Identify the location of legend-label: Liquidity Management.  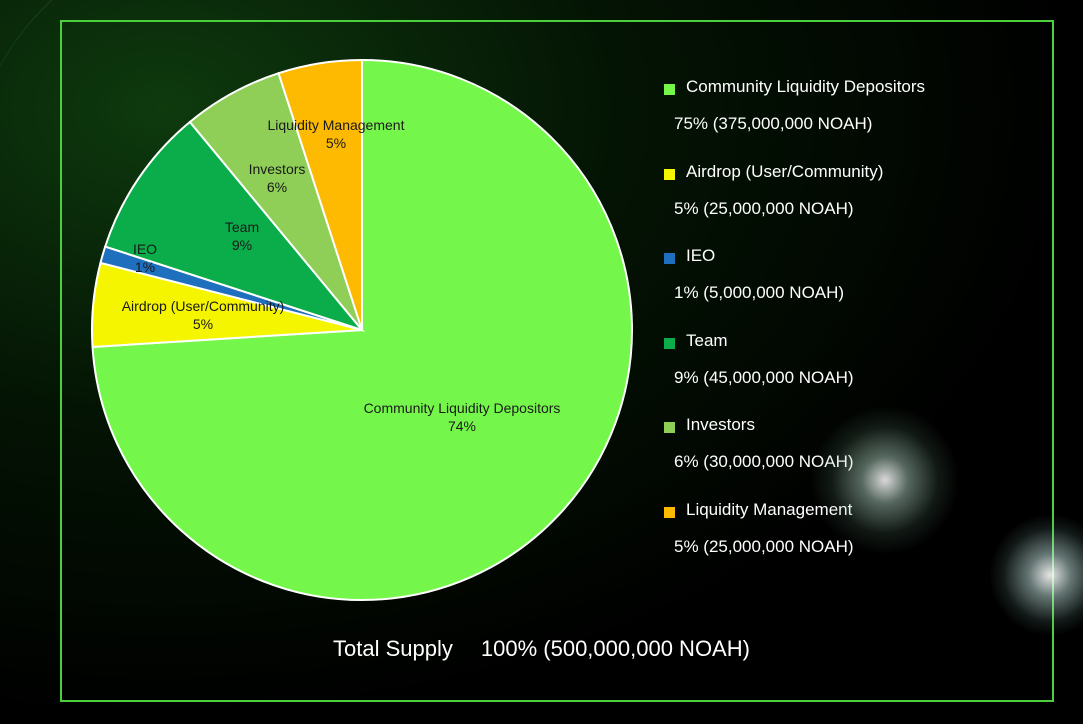
(769, 509).